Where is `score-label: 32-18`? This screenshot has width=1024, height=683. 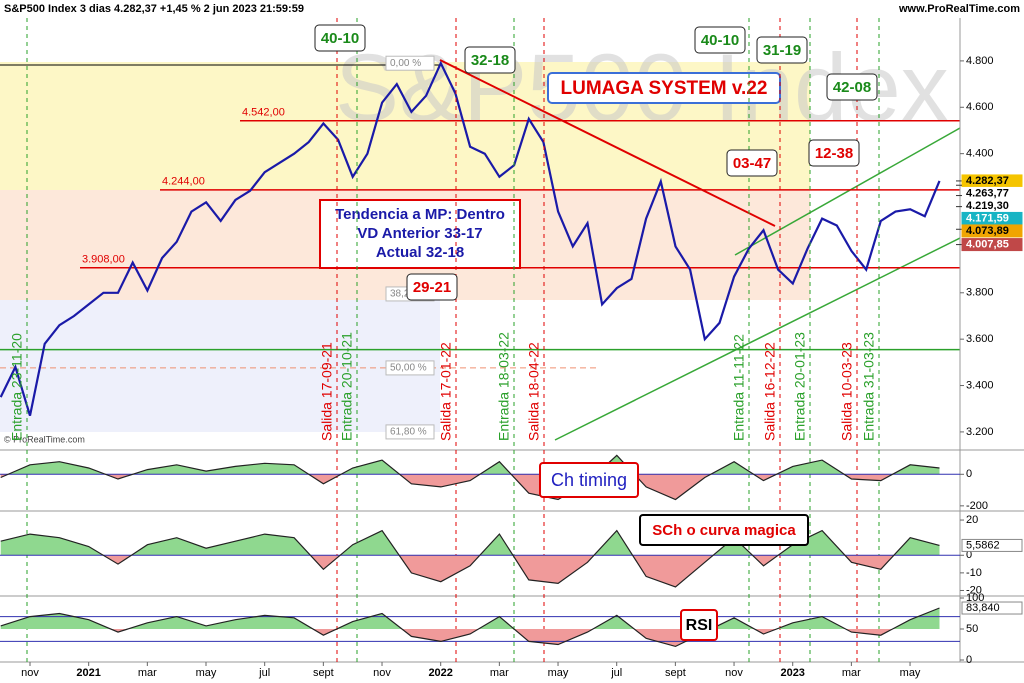
score-label: 32-18 is located at coordinates (490, 60).